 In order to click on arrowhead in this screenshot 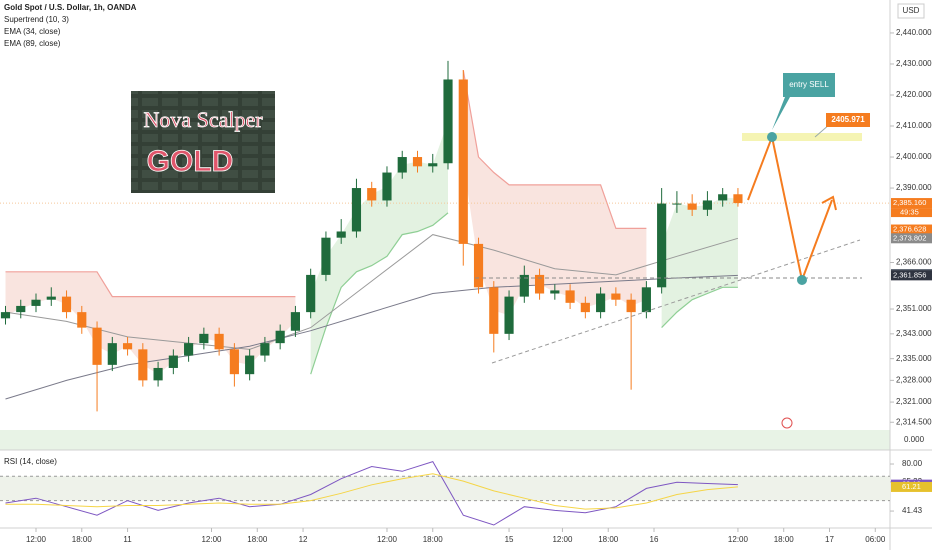, I will do `click(829, 203)`.